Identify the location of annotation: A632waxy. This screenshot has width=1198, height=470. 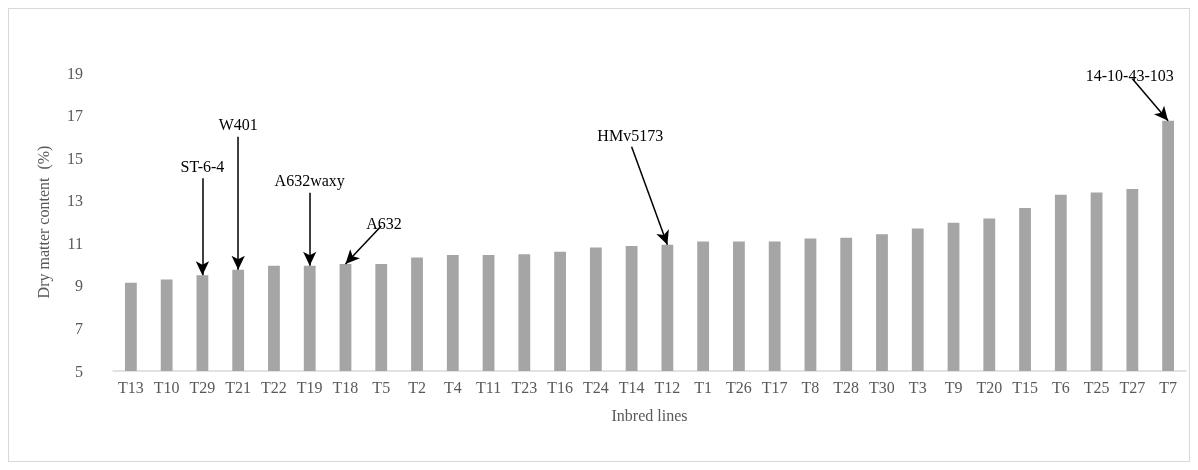
(309, 181).